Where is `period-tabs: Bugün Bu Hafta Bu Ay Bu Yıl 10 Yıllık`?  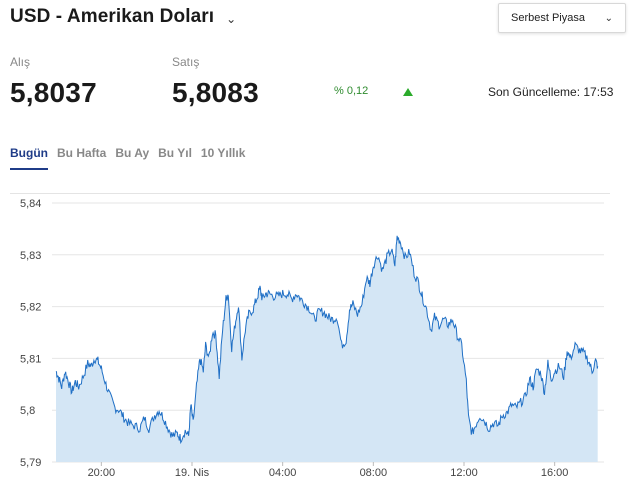
period-tabs: Bugün Bu Hafta Bu Ay Bu Yıl 10 Yıllık is located at coordinates (132, 158).